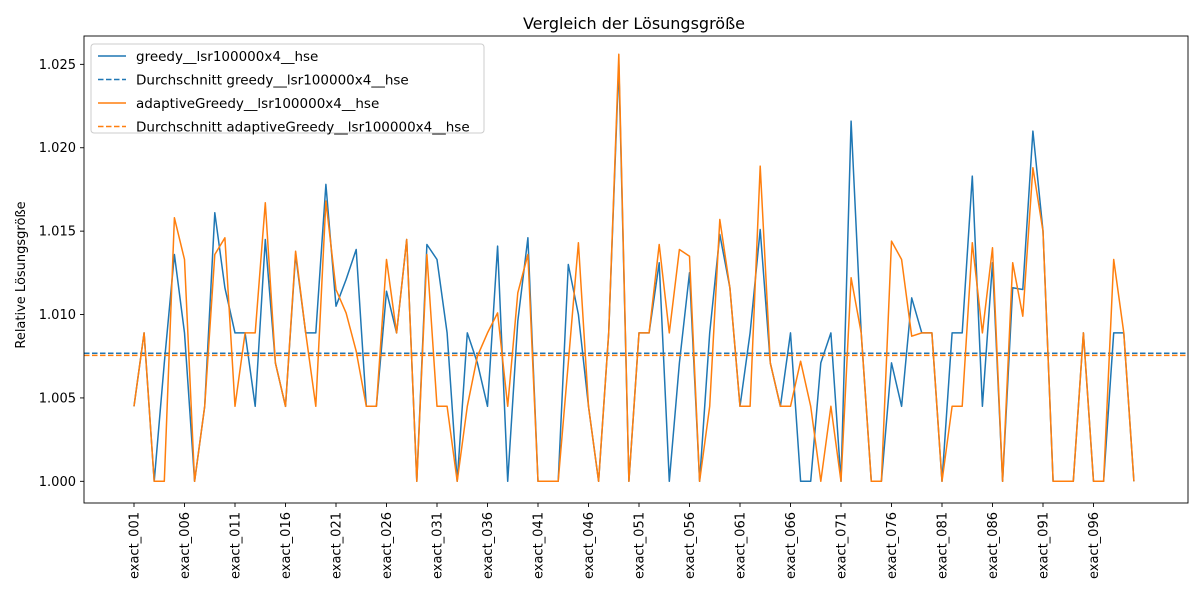  Describe the element at coordinates (741, 545) in the screenshot. I see `x-tick-label: exact_061` at that location.